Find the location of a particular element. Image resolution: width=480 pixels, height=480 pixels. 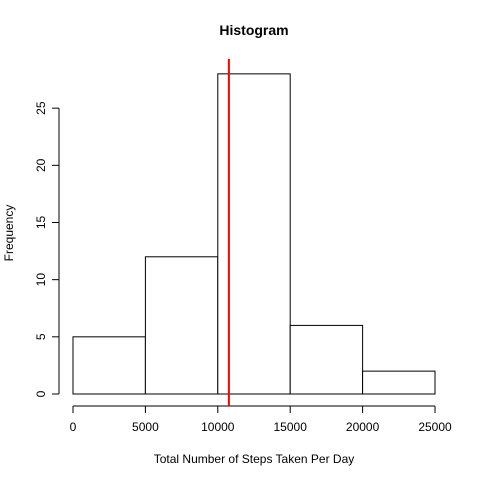

x-tick-label-4: 20000 is located at coordinates (363, 427).